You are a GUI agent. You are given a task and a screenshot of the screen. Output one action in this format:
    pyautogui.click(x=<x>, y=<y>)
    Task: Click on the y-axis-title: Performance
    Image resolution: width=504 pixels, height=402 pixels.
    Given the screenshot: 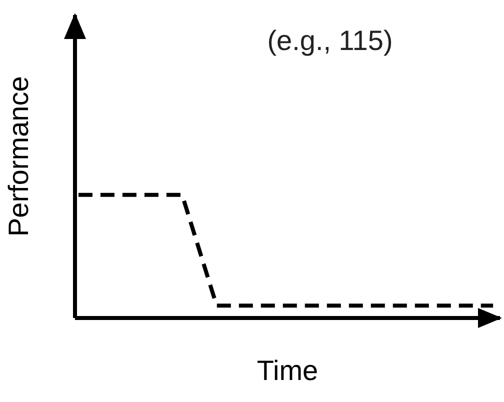 What is the action you would take?
    pyautogui.click(x=18, y=156)
    